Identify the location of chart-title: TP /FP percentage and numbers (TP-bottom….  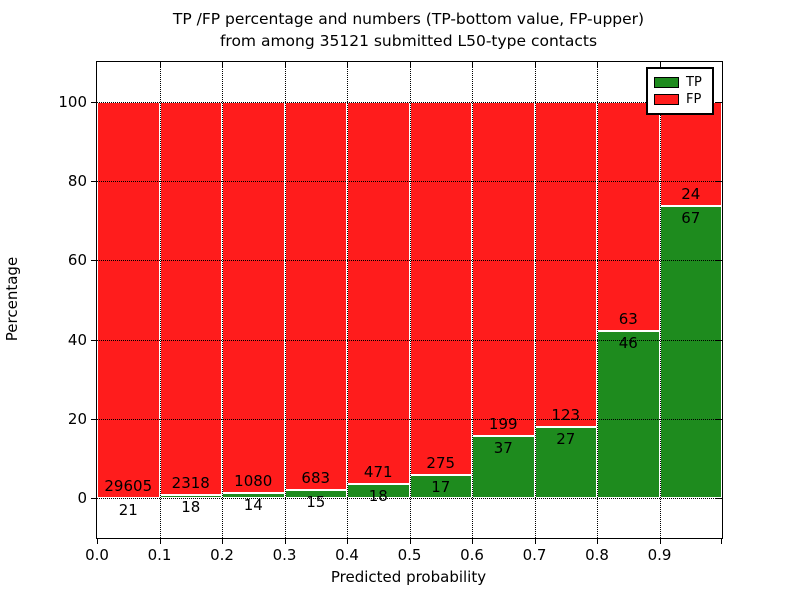
(408, 30).